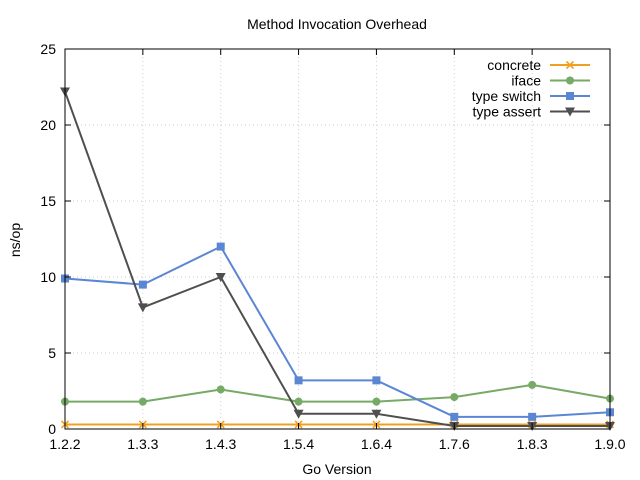  What do you see at coordinates (52, 429) in the screenshot?
I see `y-tick-label: 0` at bounding box center [52, 429].